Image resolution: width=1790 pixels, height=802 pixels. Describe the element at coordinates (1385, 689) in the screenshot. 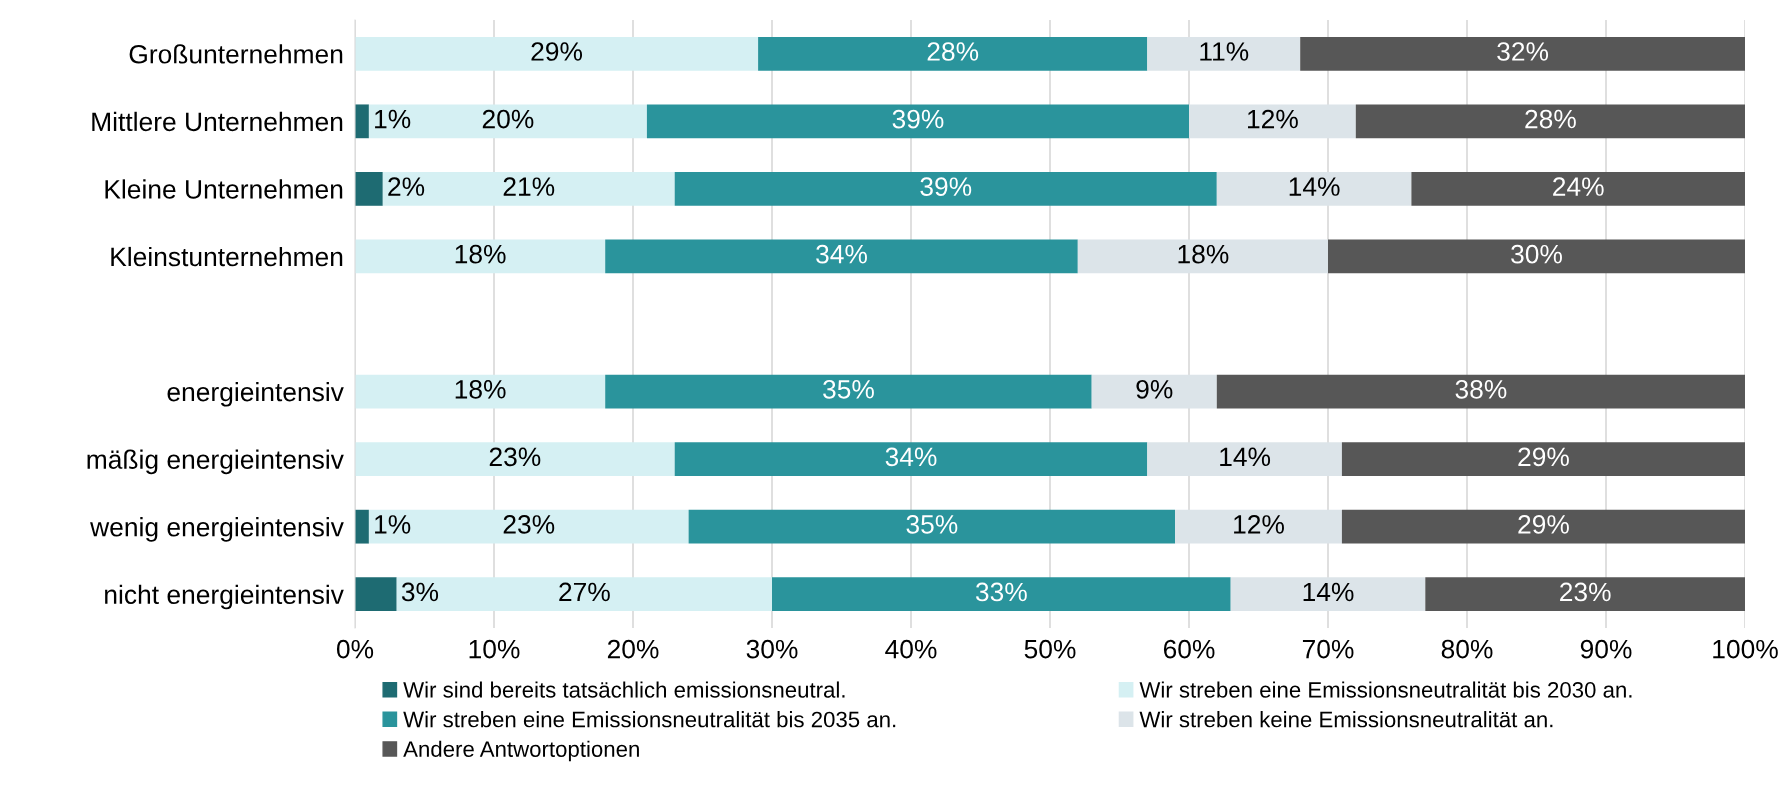

I see `legend-label: Wir streben eine Emissionsneutralität bis 2030 an.` at that location.